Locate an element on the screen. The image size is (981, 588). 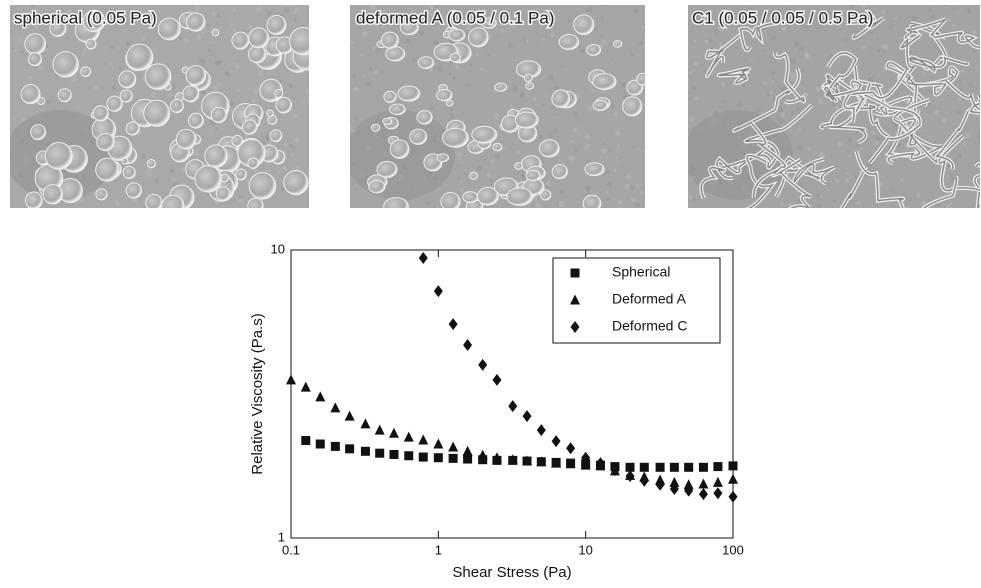
image-label: C1 (0.05 / 0.05 / 0.5 Pa) is located at coordinates (782, 17).